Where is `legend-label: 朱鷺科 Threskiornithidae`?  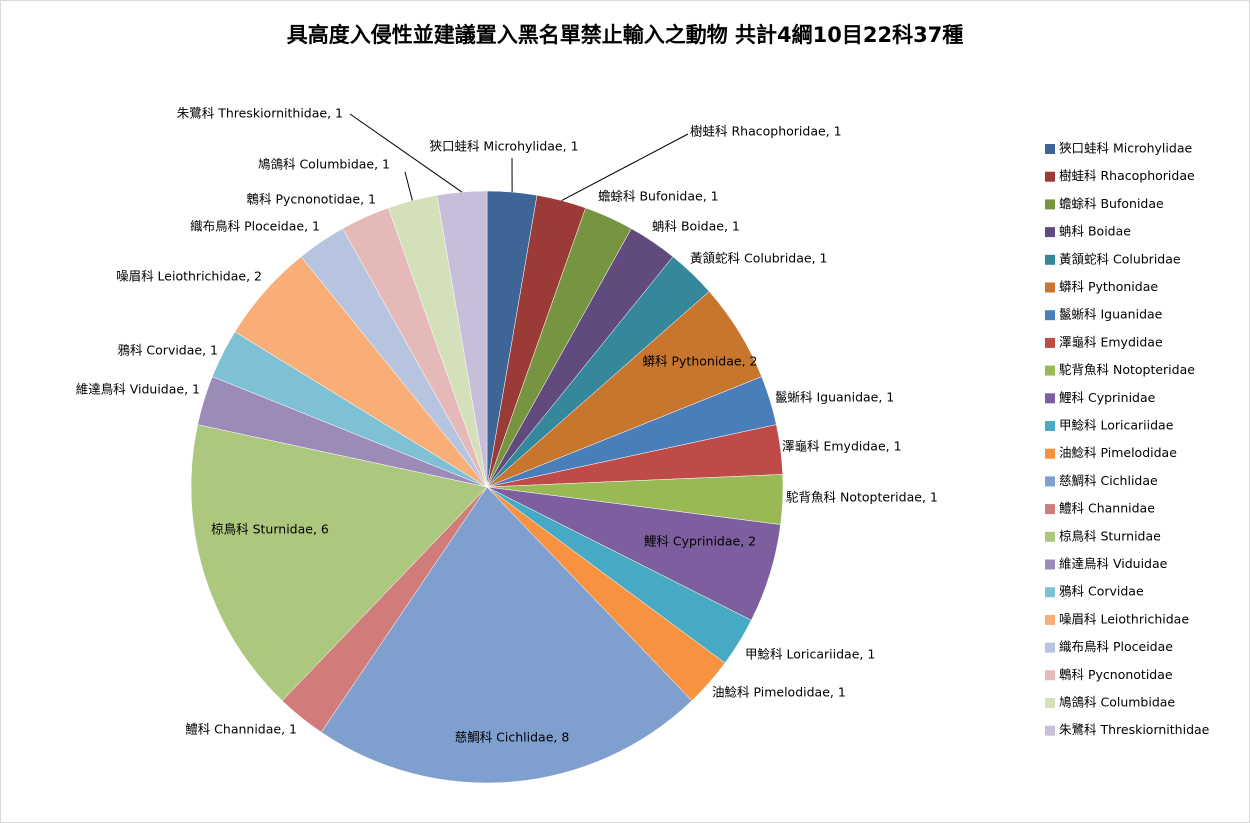
legend-label: 朱鷺科 Threskiornithidae is located at coordinates (1134, 729).